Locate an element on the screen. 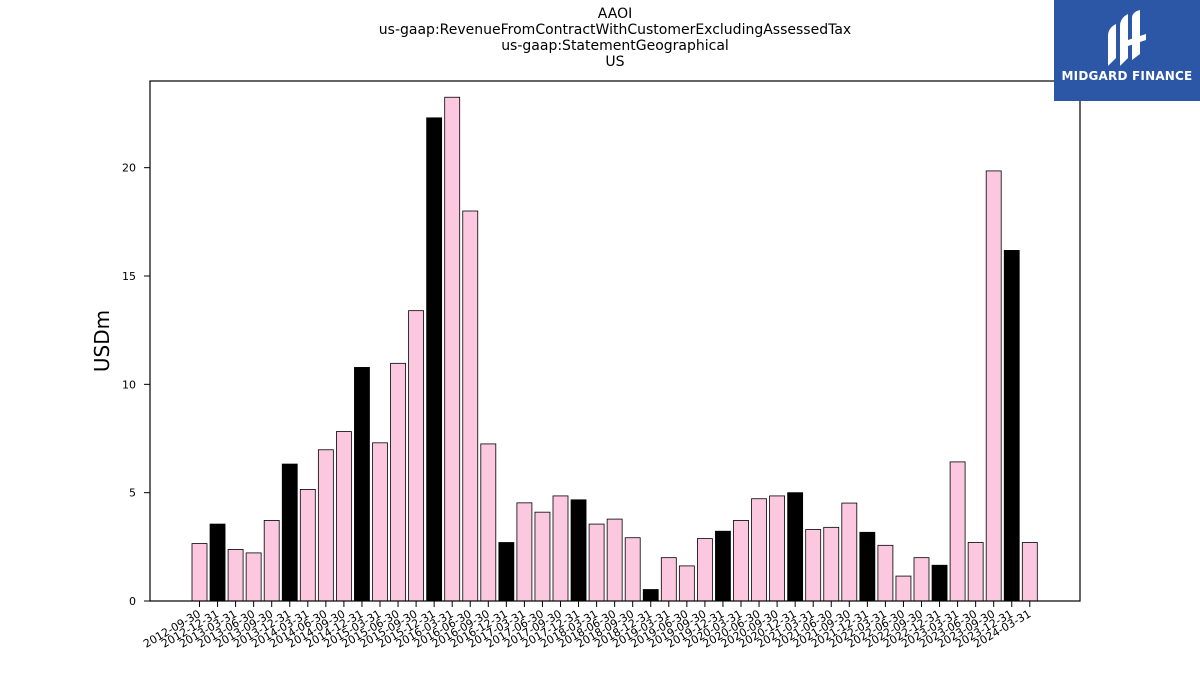  title-member: US is located at coordinates (615, 62).